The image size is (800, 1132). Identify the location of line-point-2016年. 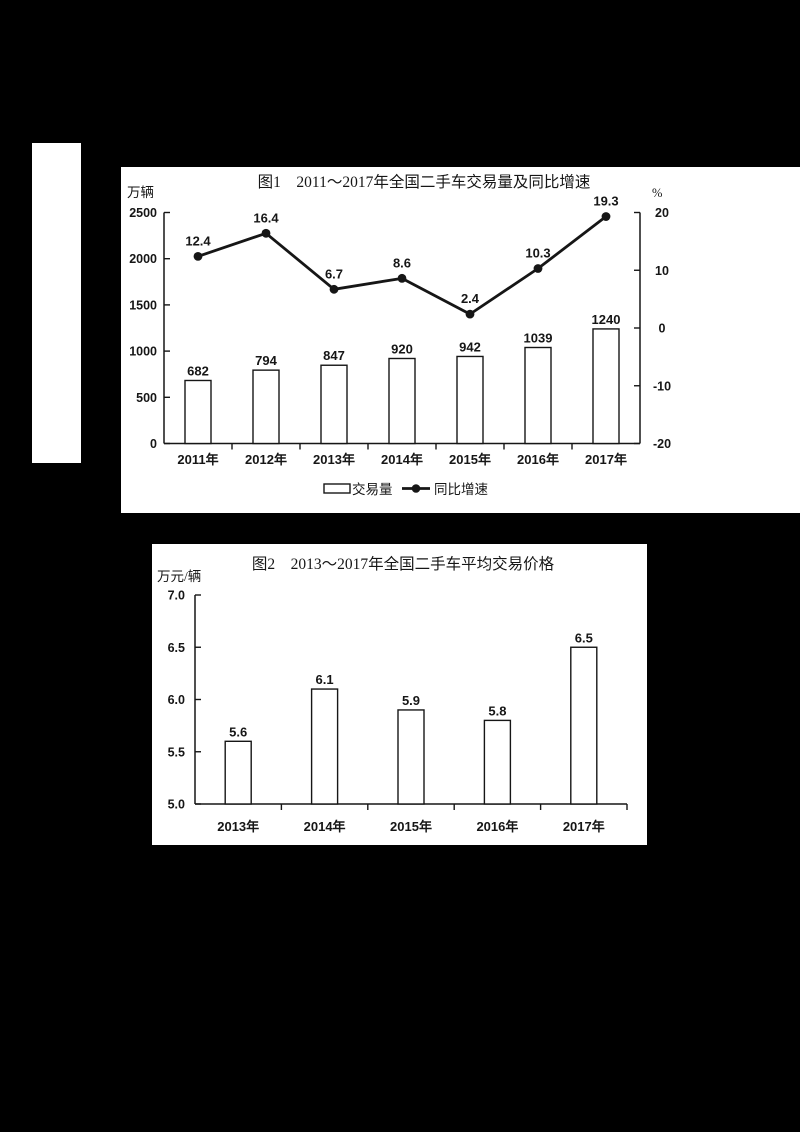
(538, 268).